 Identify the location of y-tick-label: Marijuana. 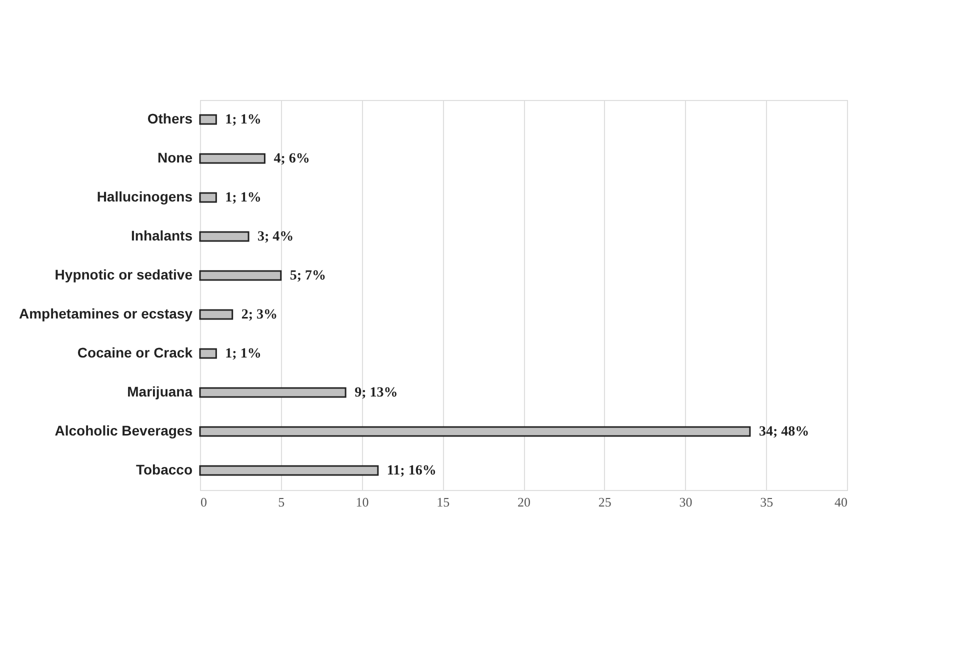
(160, 392).